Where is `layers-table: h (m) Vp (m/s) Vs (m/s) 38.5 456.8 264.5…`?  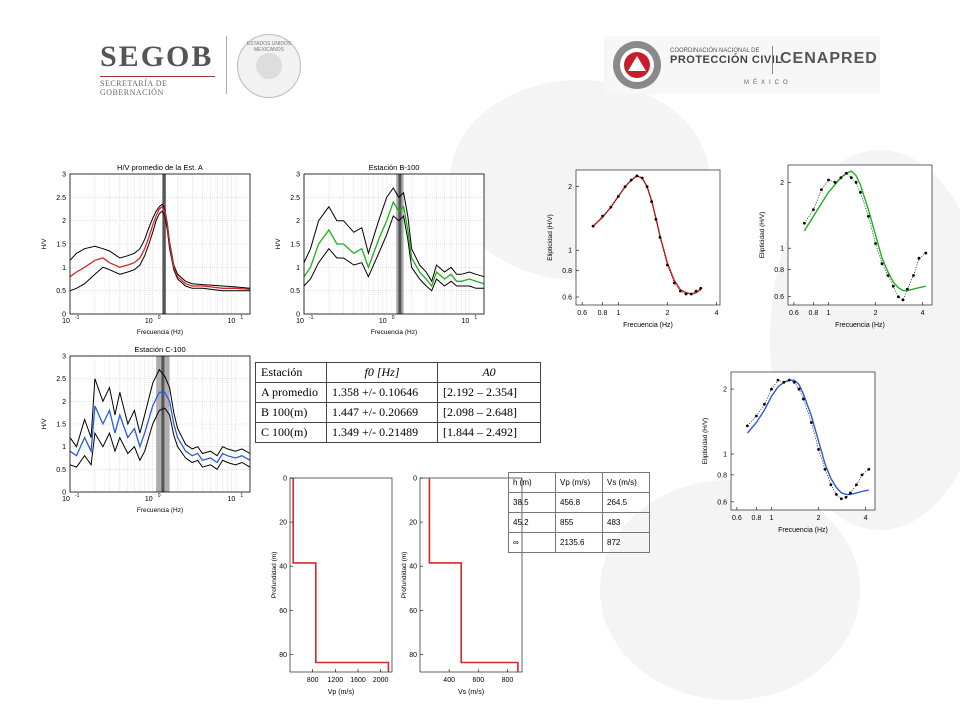 layers-table: h (m) Vp (m/s) Vs (m/s) 38.5 456.8 264.5… is located at coordinates (579, 512).